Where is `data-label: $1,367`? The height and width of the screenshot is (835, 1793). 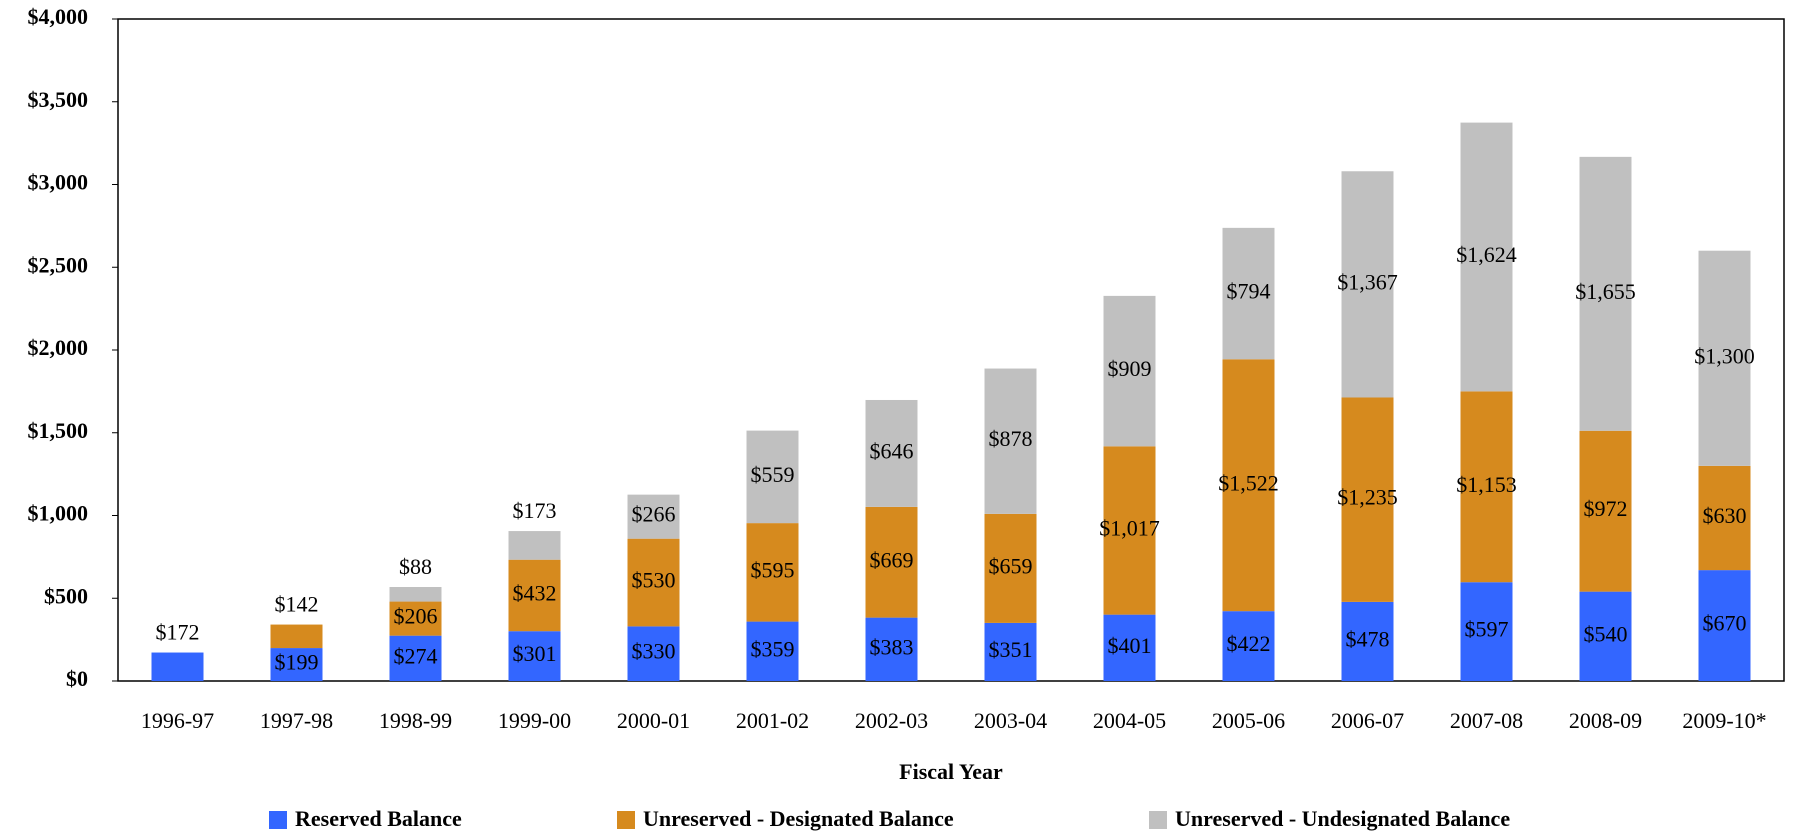
data-label: $1,367 is located at coordinates (1367, 281).